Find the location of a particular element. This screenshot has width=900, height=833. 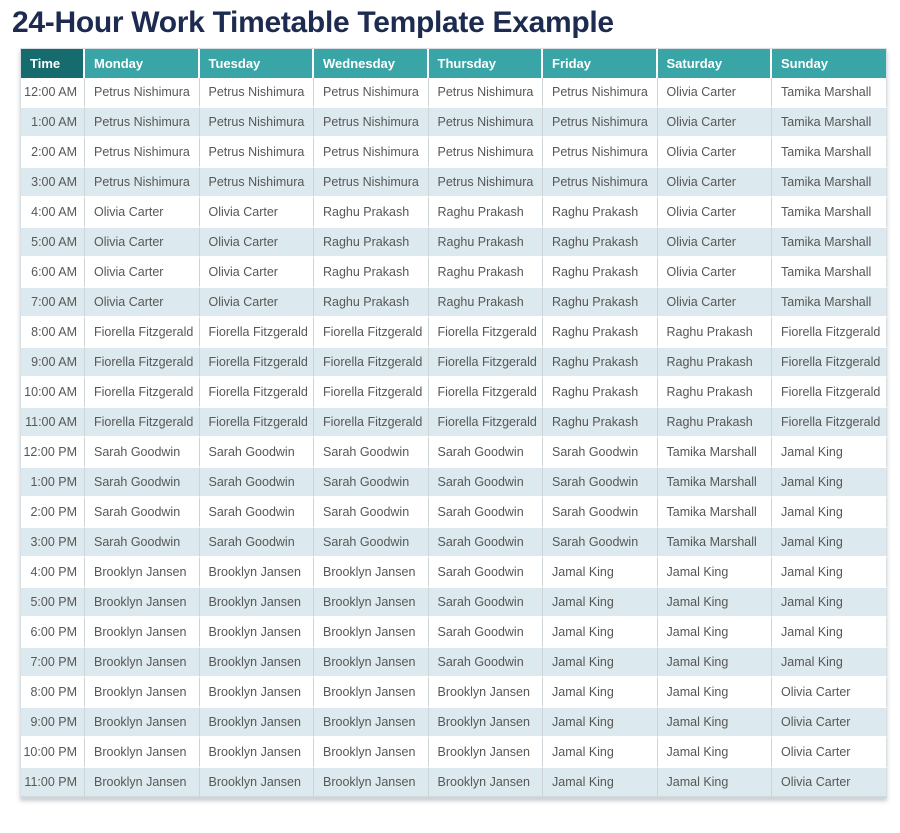

time-cell: 5:00 PM is located at coordinates (53, 603).